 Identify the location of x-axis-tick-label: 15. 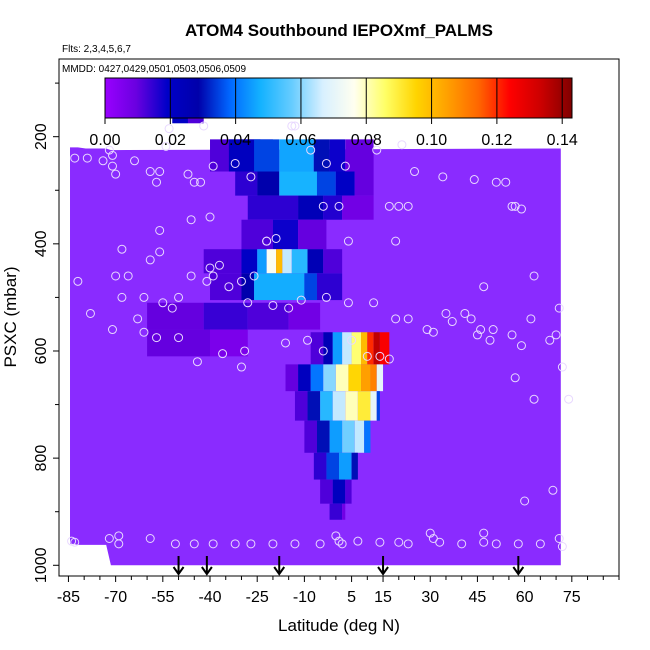
(383, 597).